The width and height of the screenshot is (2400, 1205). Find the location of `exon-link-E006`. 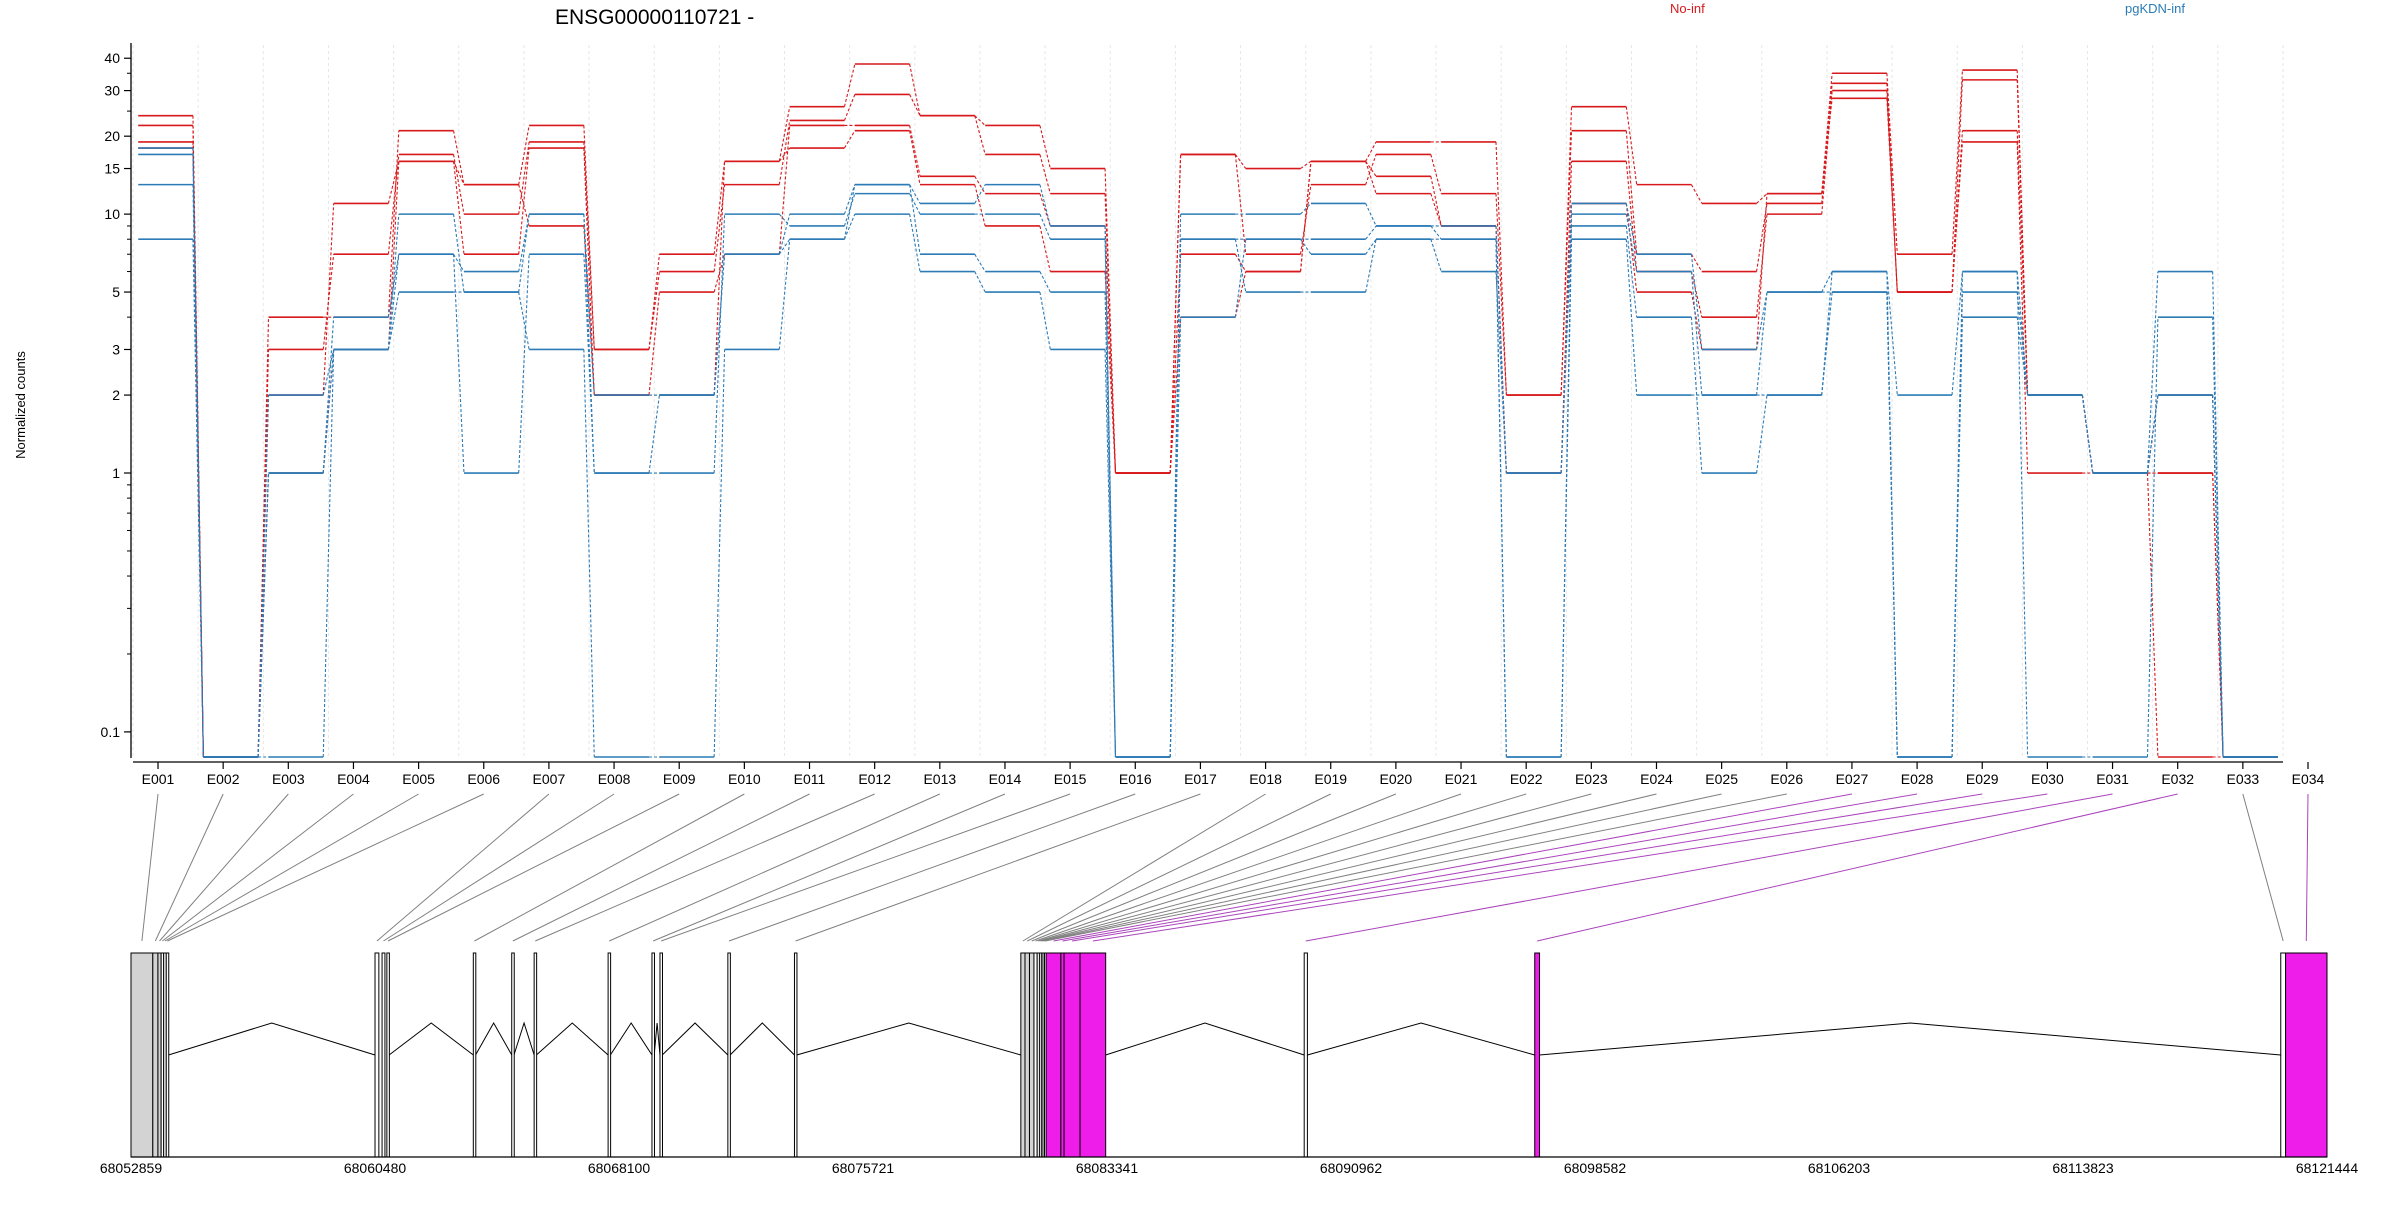

exon-link-E006 is located at coordinates (325, 867).